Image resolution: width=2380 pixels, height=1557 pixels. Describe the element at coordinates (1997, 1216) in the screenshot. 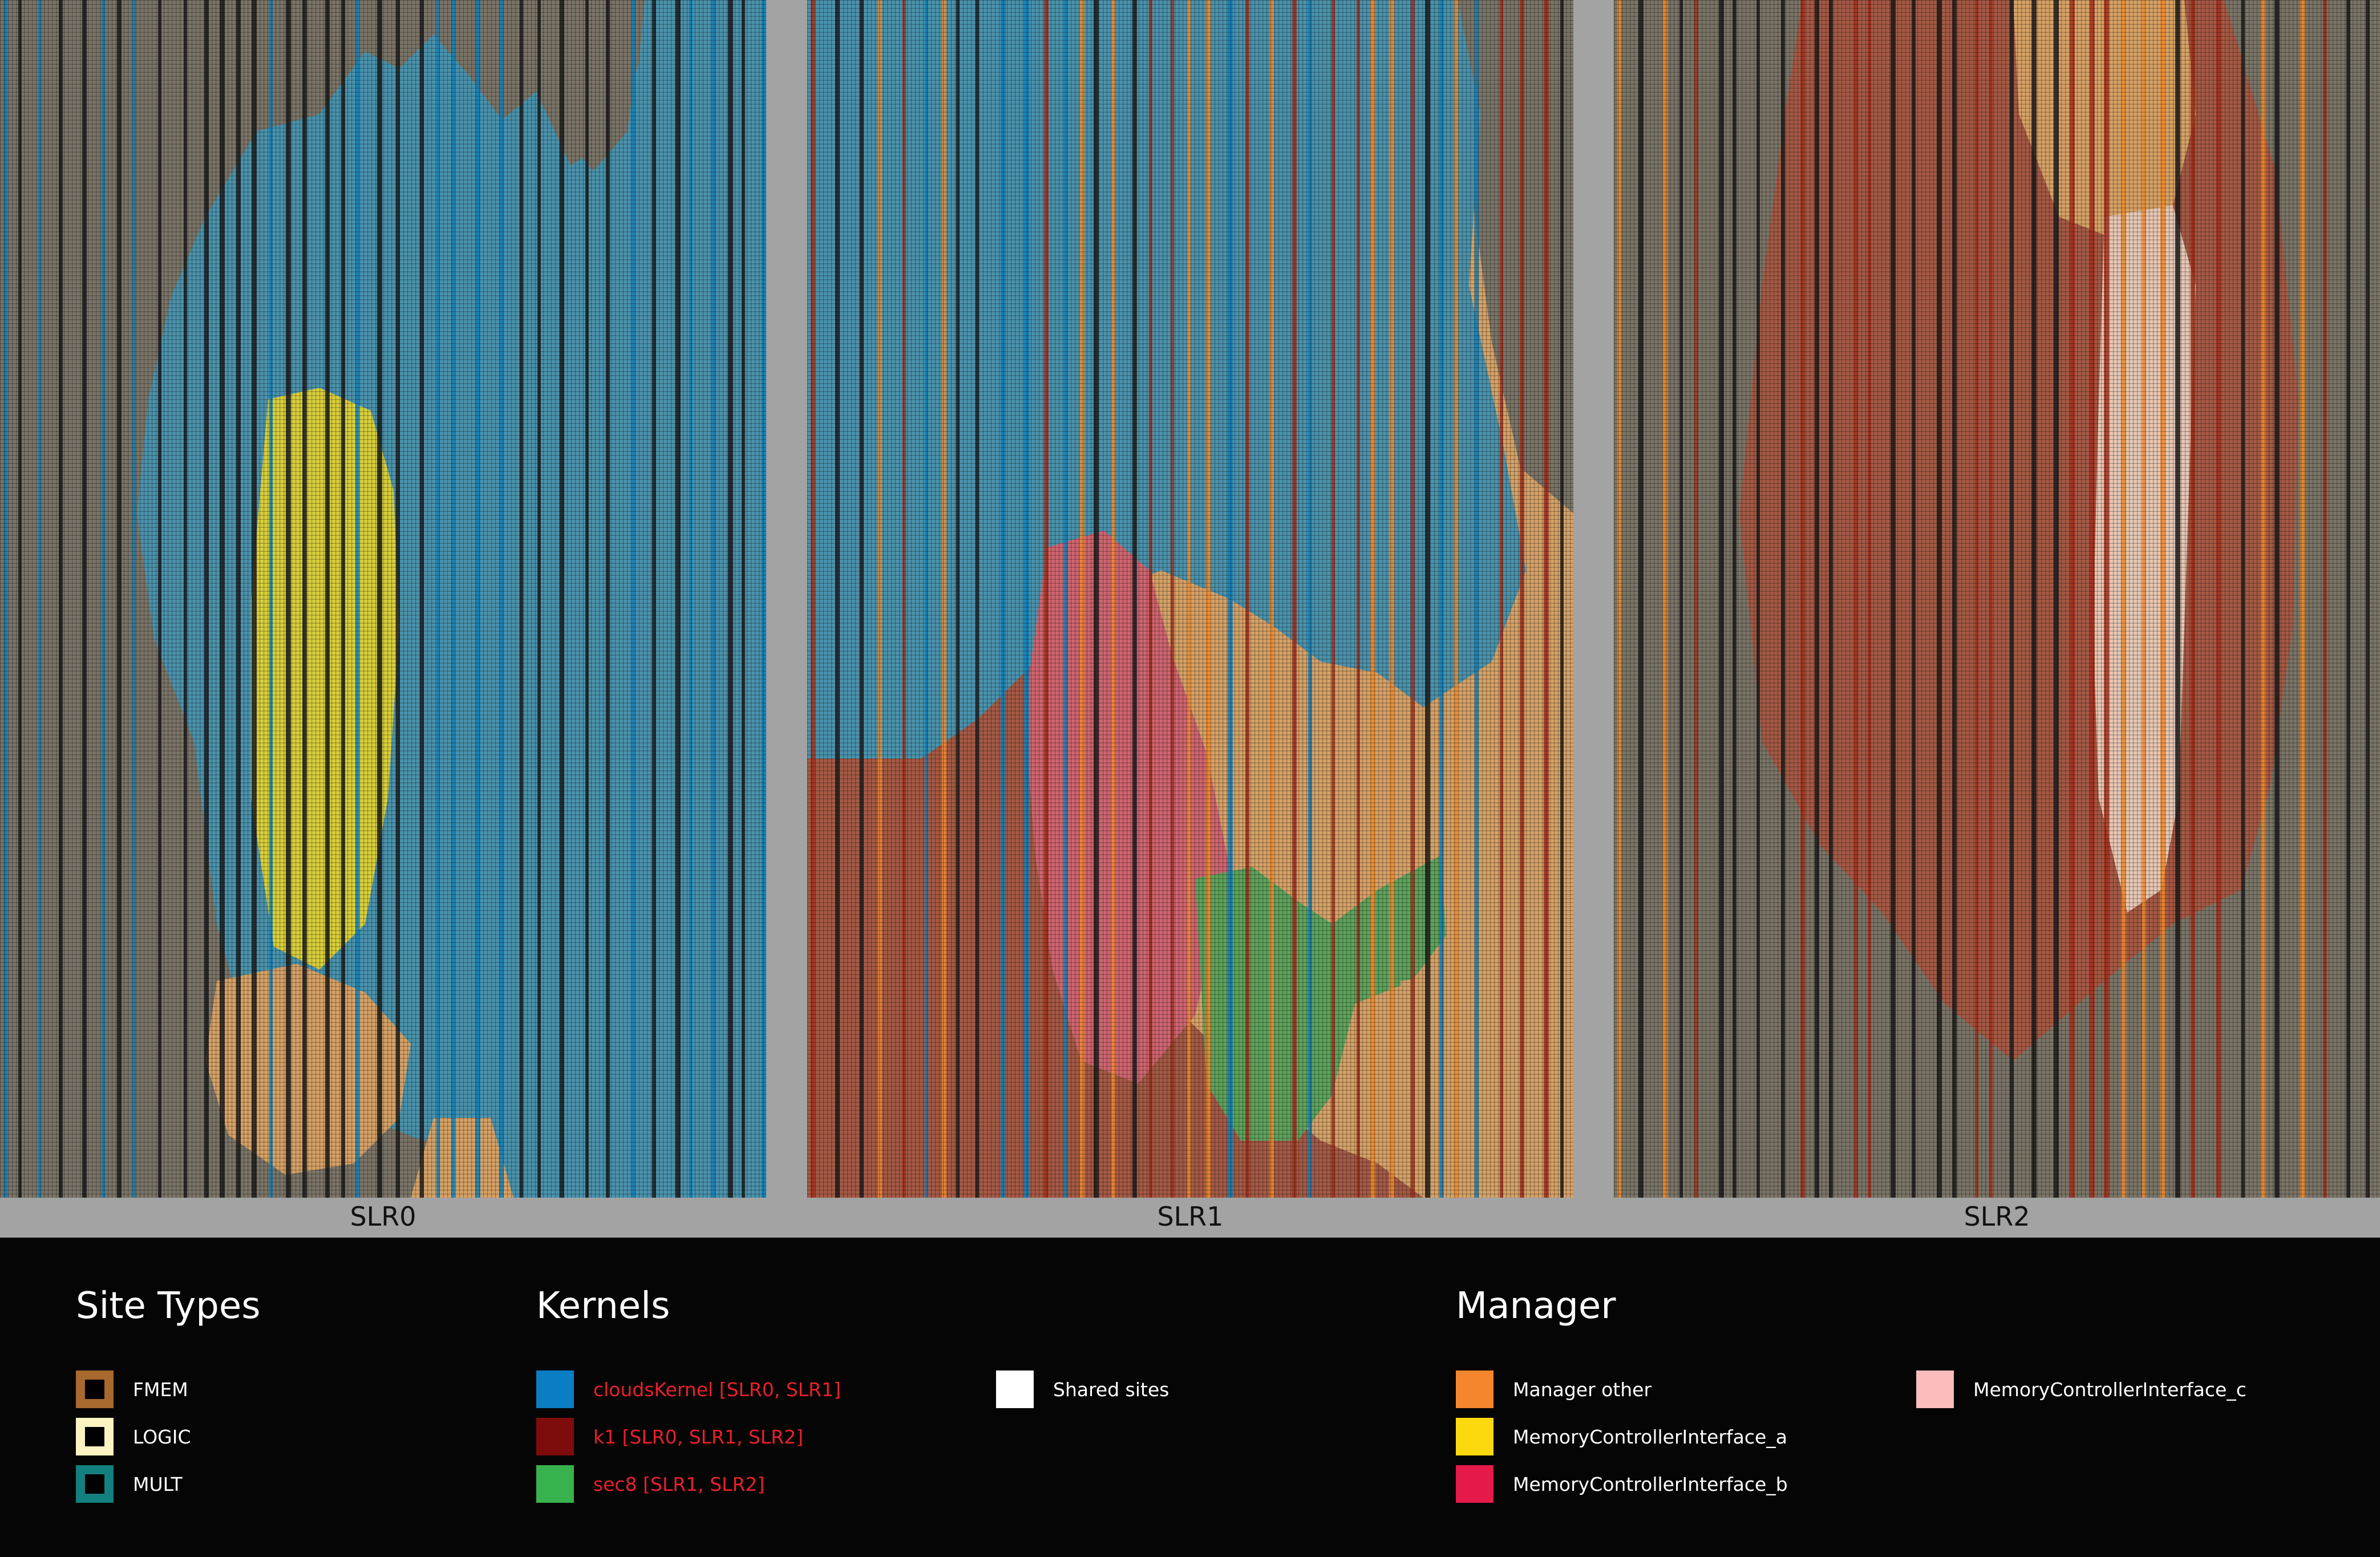

I see `panel-label-slr2: SLR2` at that location.